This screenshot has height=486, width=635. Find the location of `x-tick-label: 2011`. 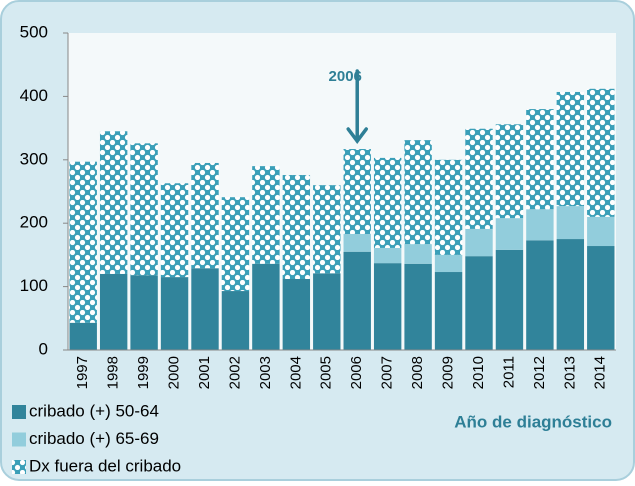

x-tick-label: 2011 is located at coordinates (508, 372).